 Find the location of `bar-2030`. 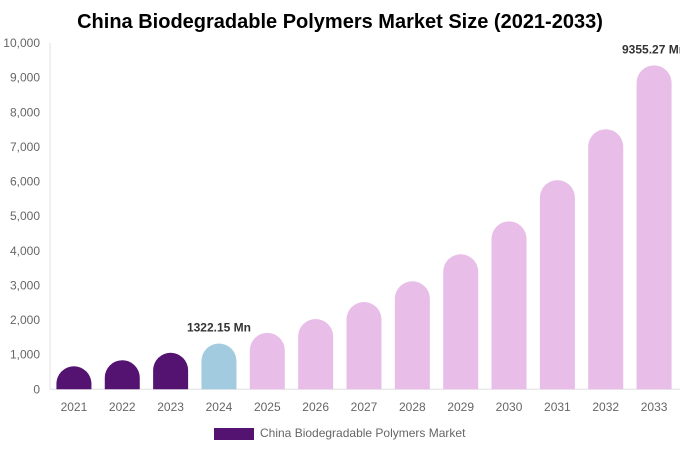

bar-2030 is located at coordinates (509, 305).